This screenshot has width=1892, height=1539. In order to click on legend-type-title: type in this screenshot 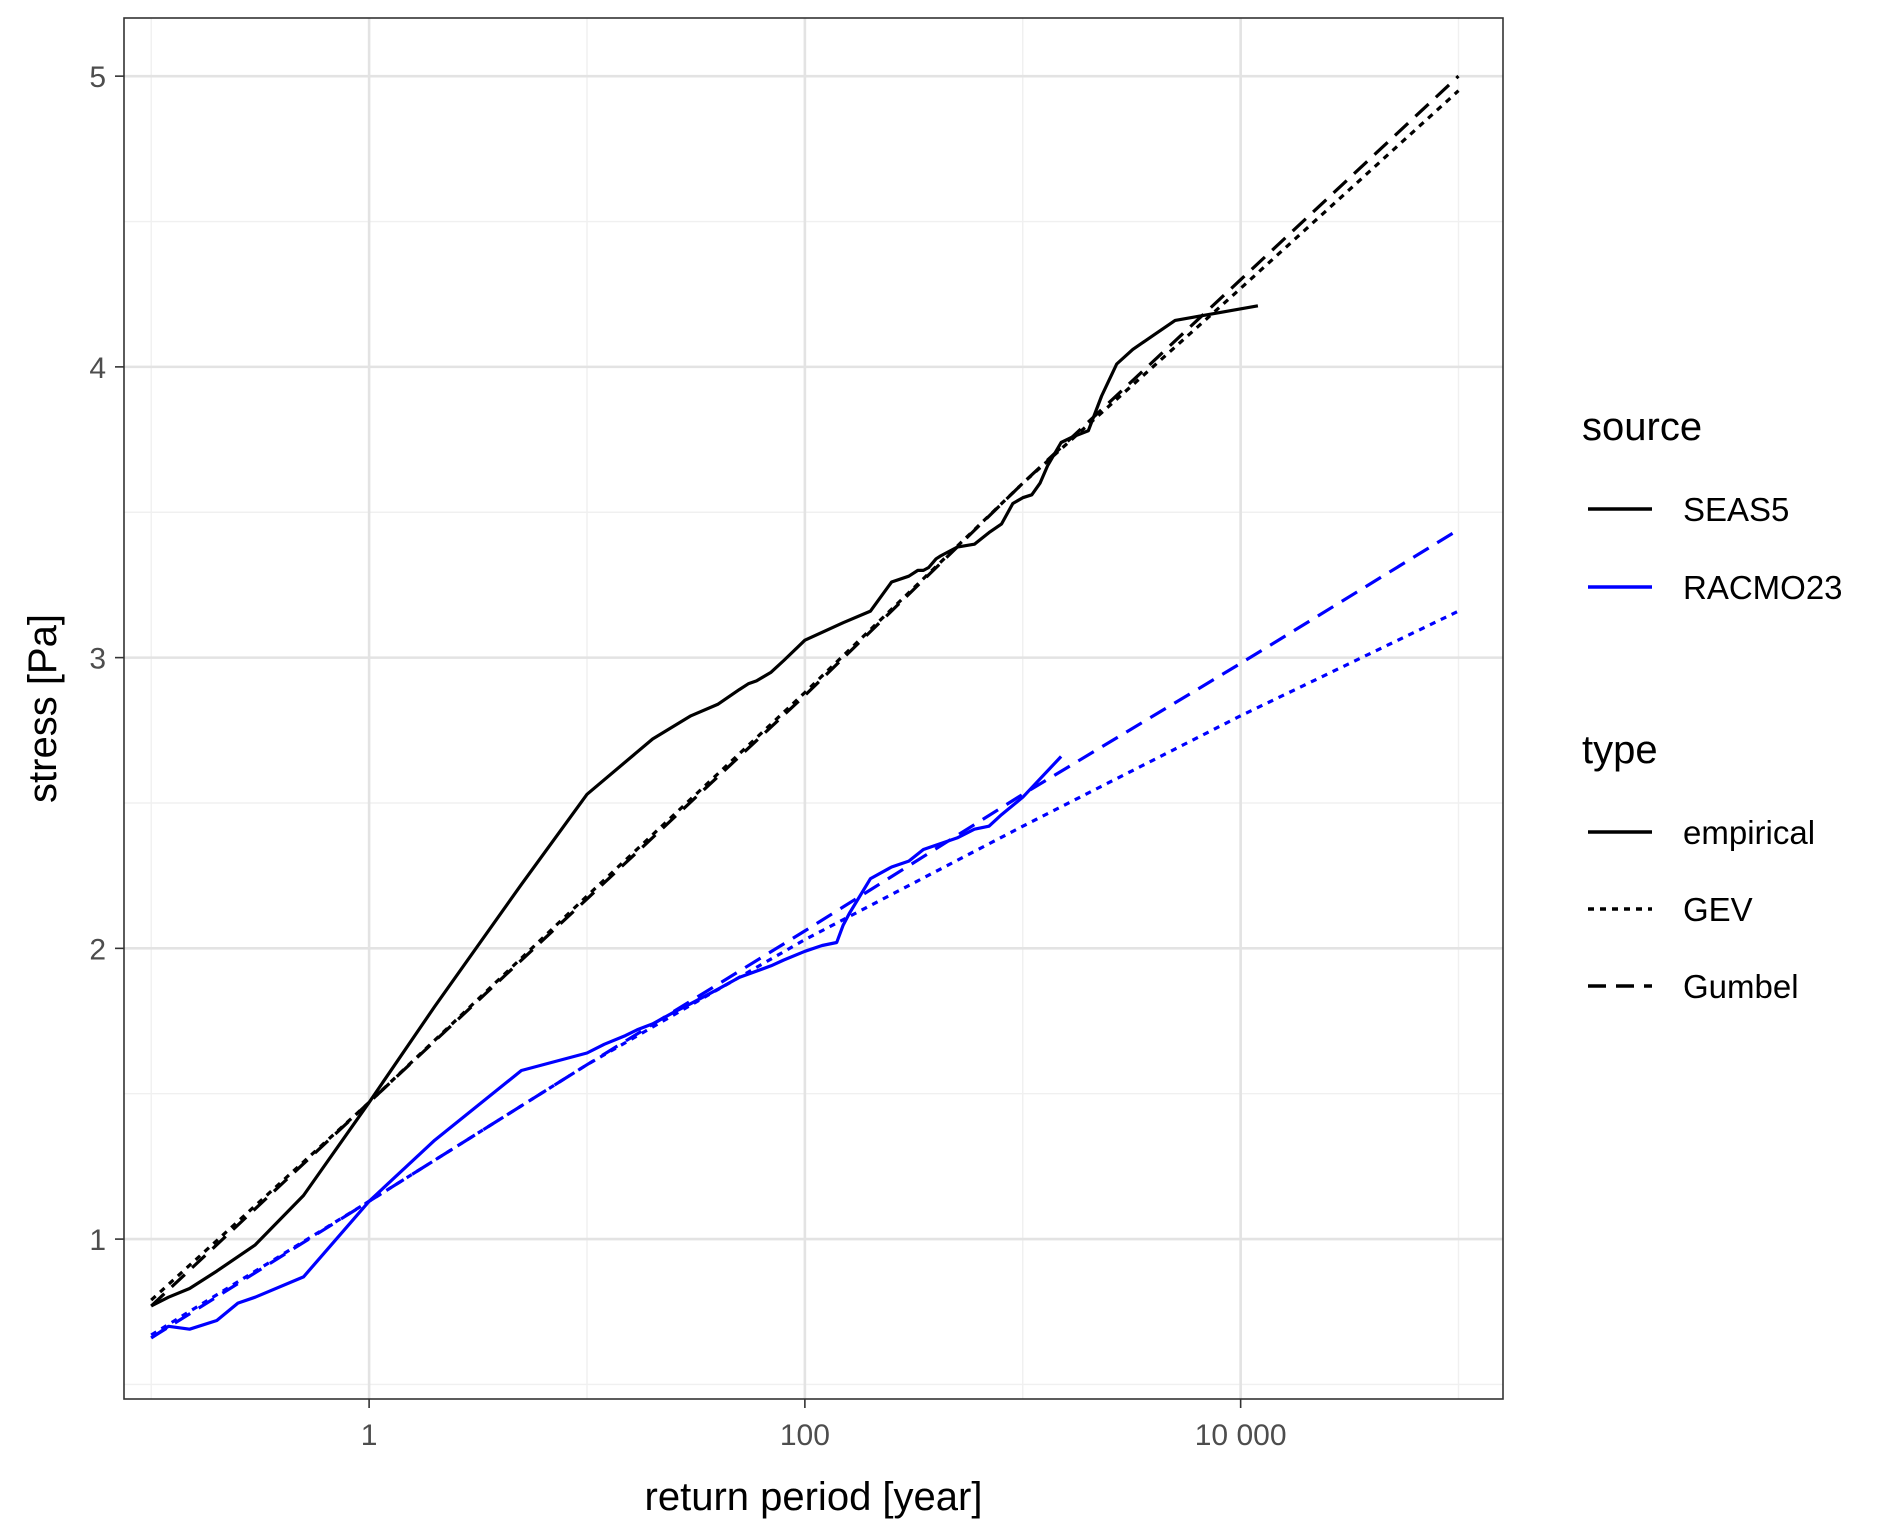, I will do `click(1620, 750)`.